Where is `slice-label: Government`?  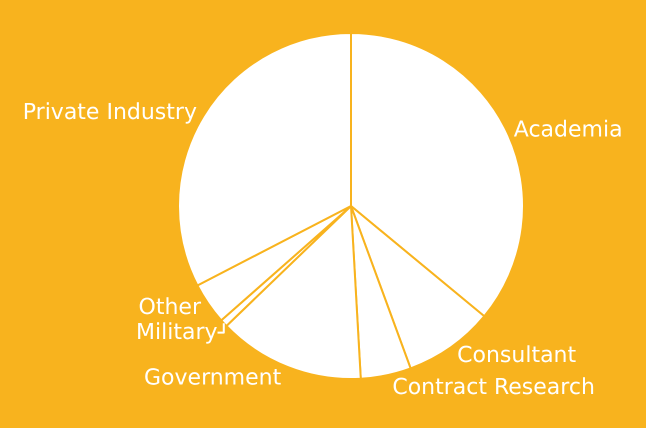 slice-label: Government is located at coordinates (213, 377).